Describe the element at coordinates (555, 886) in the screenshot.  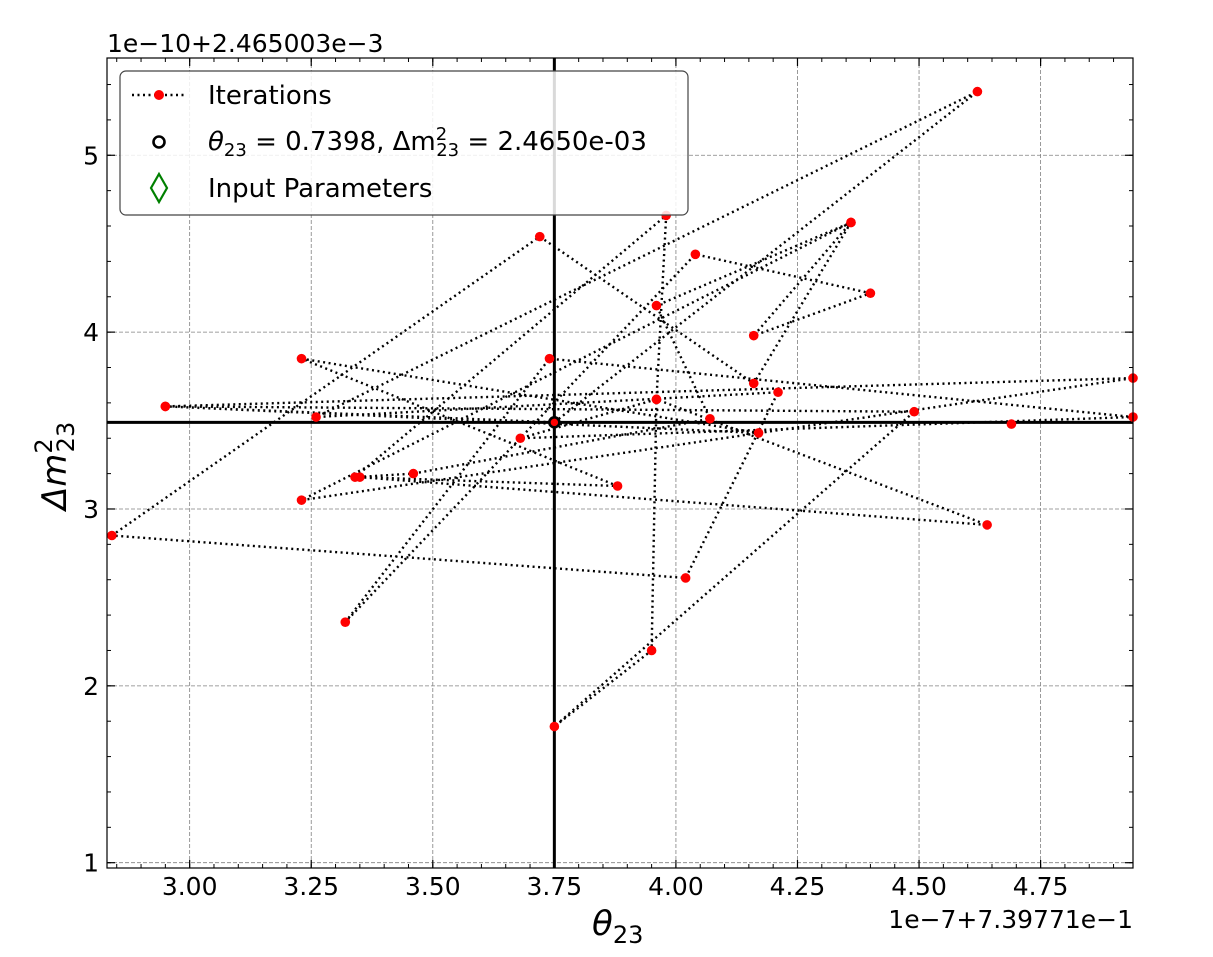
I see `x-tick-label: 3.75` at that location.